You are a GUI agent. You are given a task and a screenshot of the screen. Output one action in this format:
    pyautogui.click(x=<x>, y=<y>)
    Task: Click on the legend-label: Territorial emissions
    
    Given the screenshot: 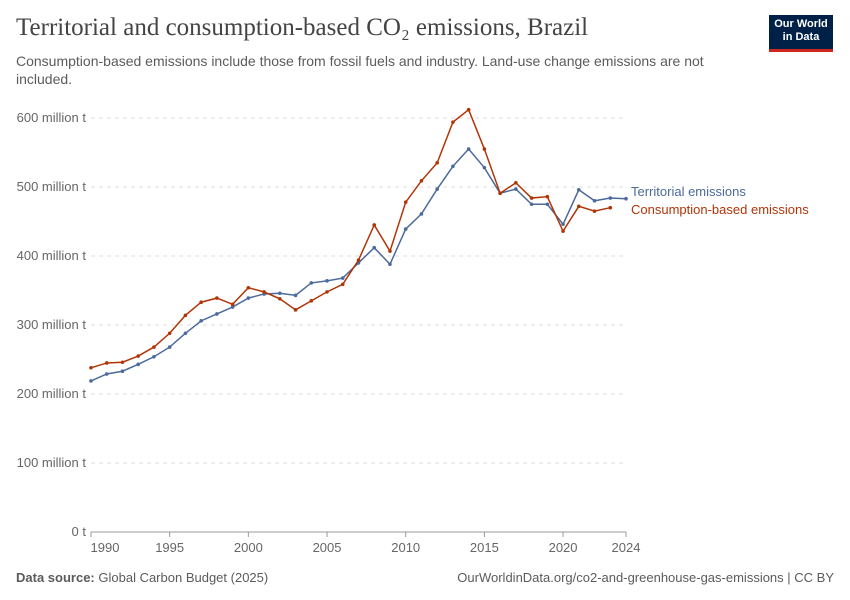 What is the action you would take?
    pyautogui.click(x=688, y=191)
    